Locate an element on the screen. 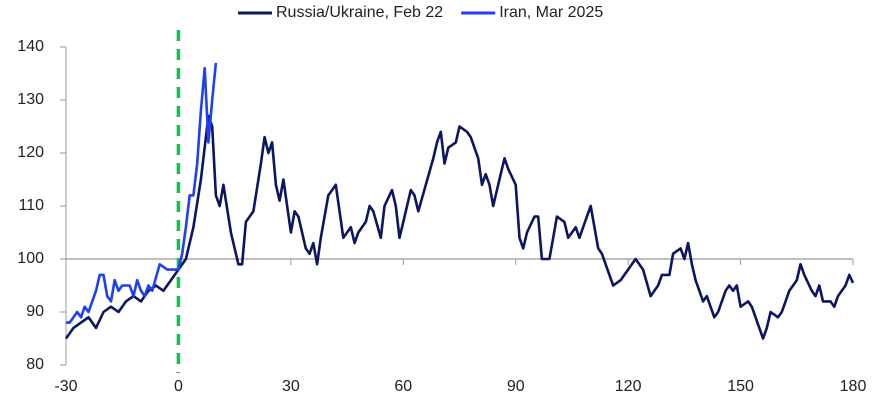 Image resolution: width=888 pixels, height=407 pixels. x-tick-label: 0 is located at coordinates (178, 386).